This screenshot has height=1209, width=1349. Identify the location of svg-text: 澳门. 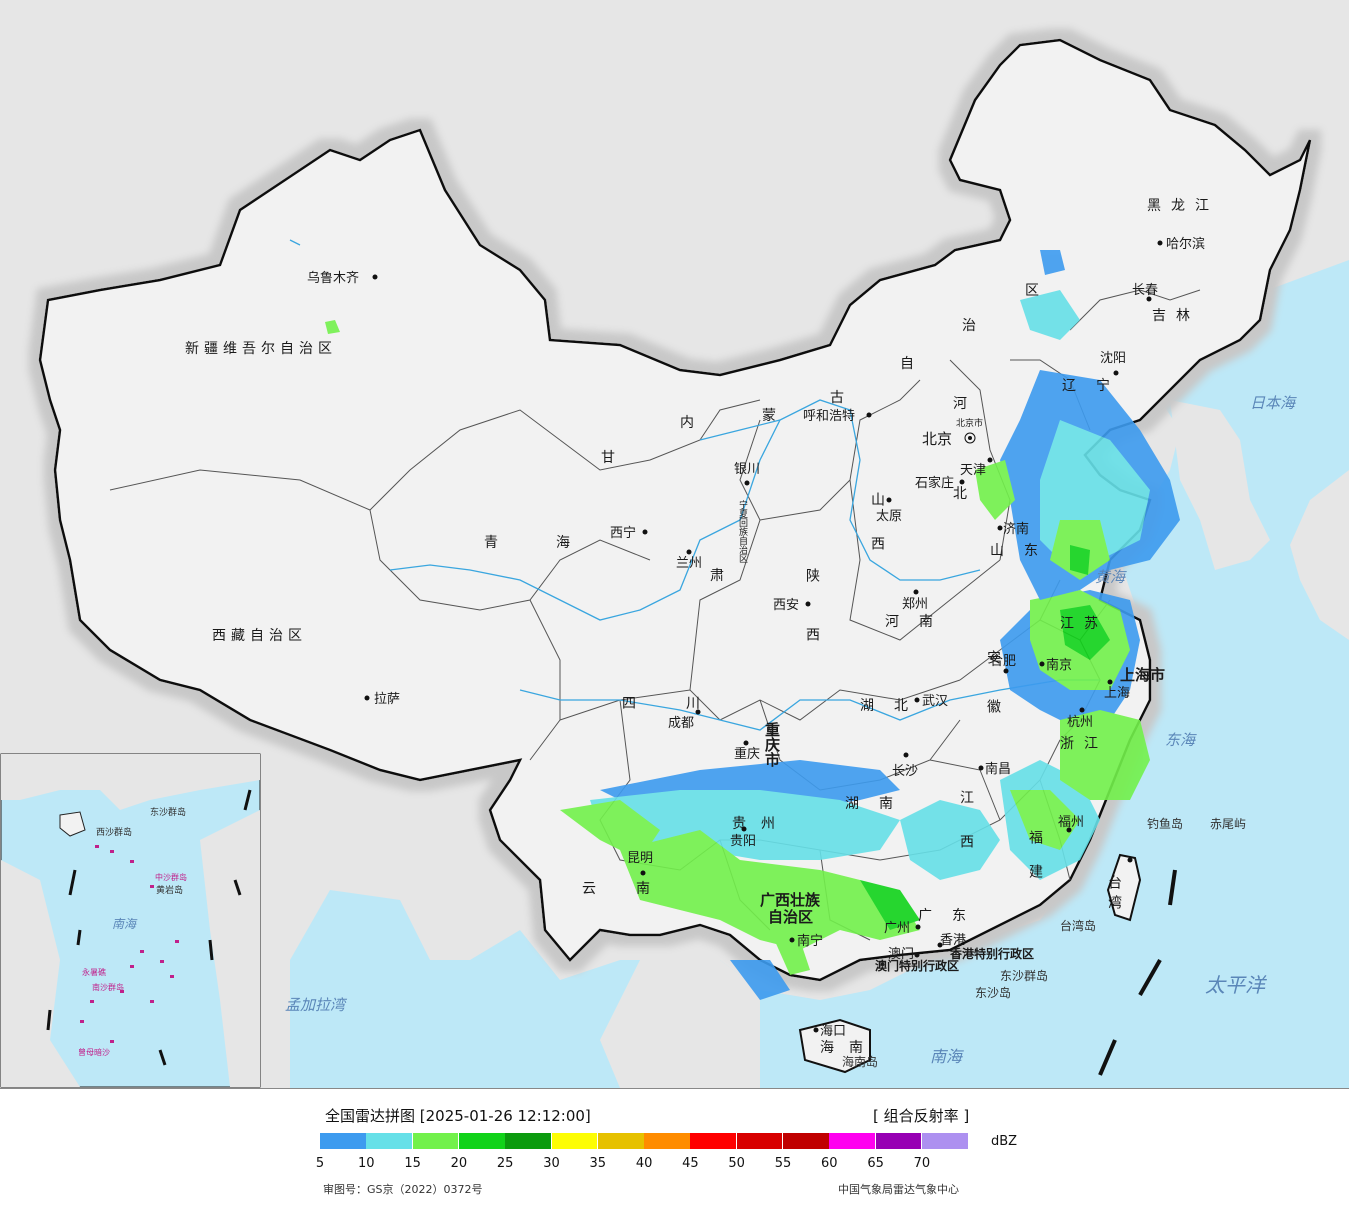
(901, 954).